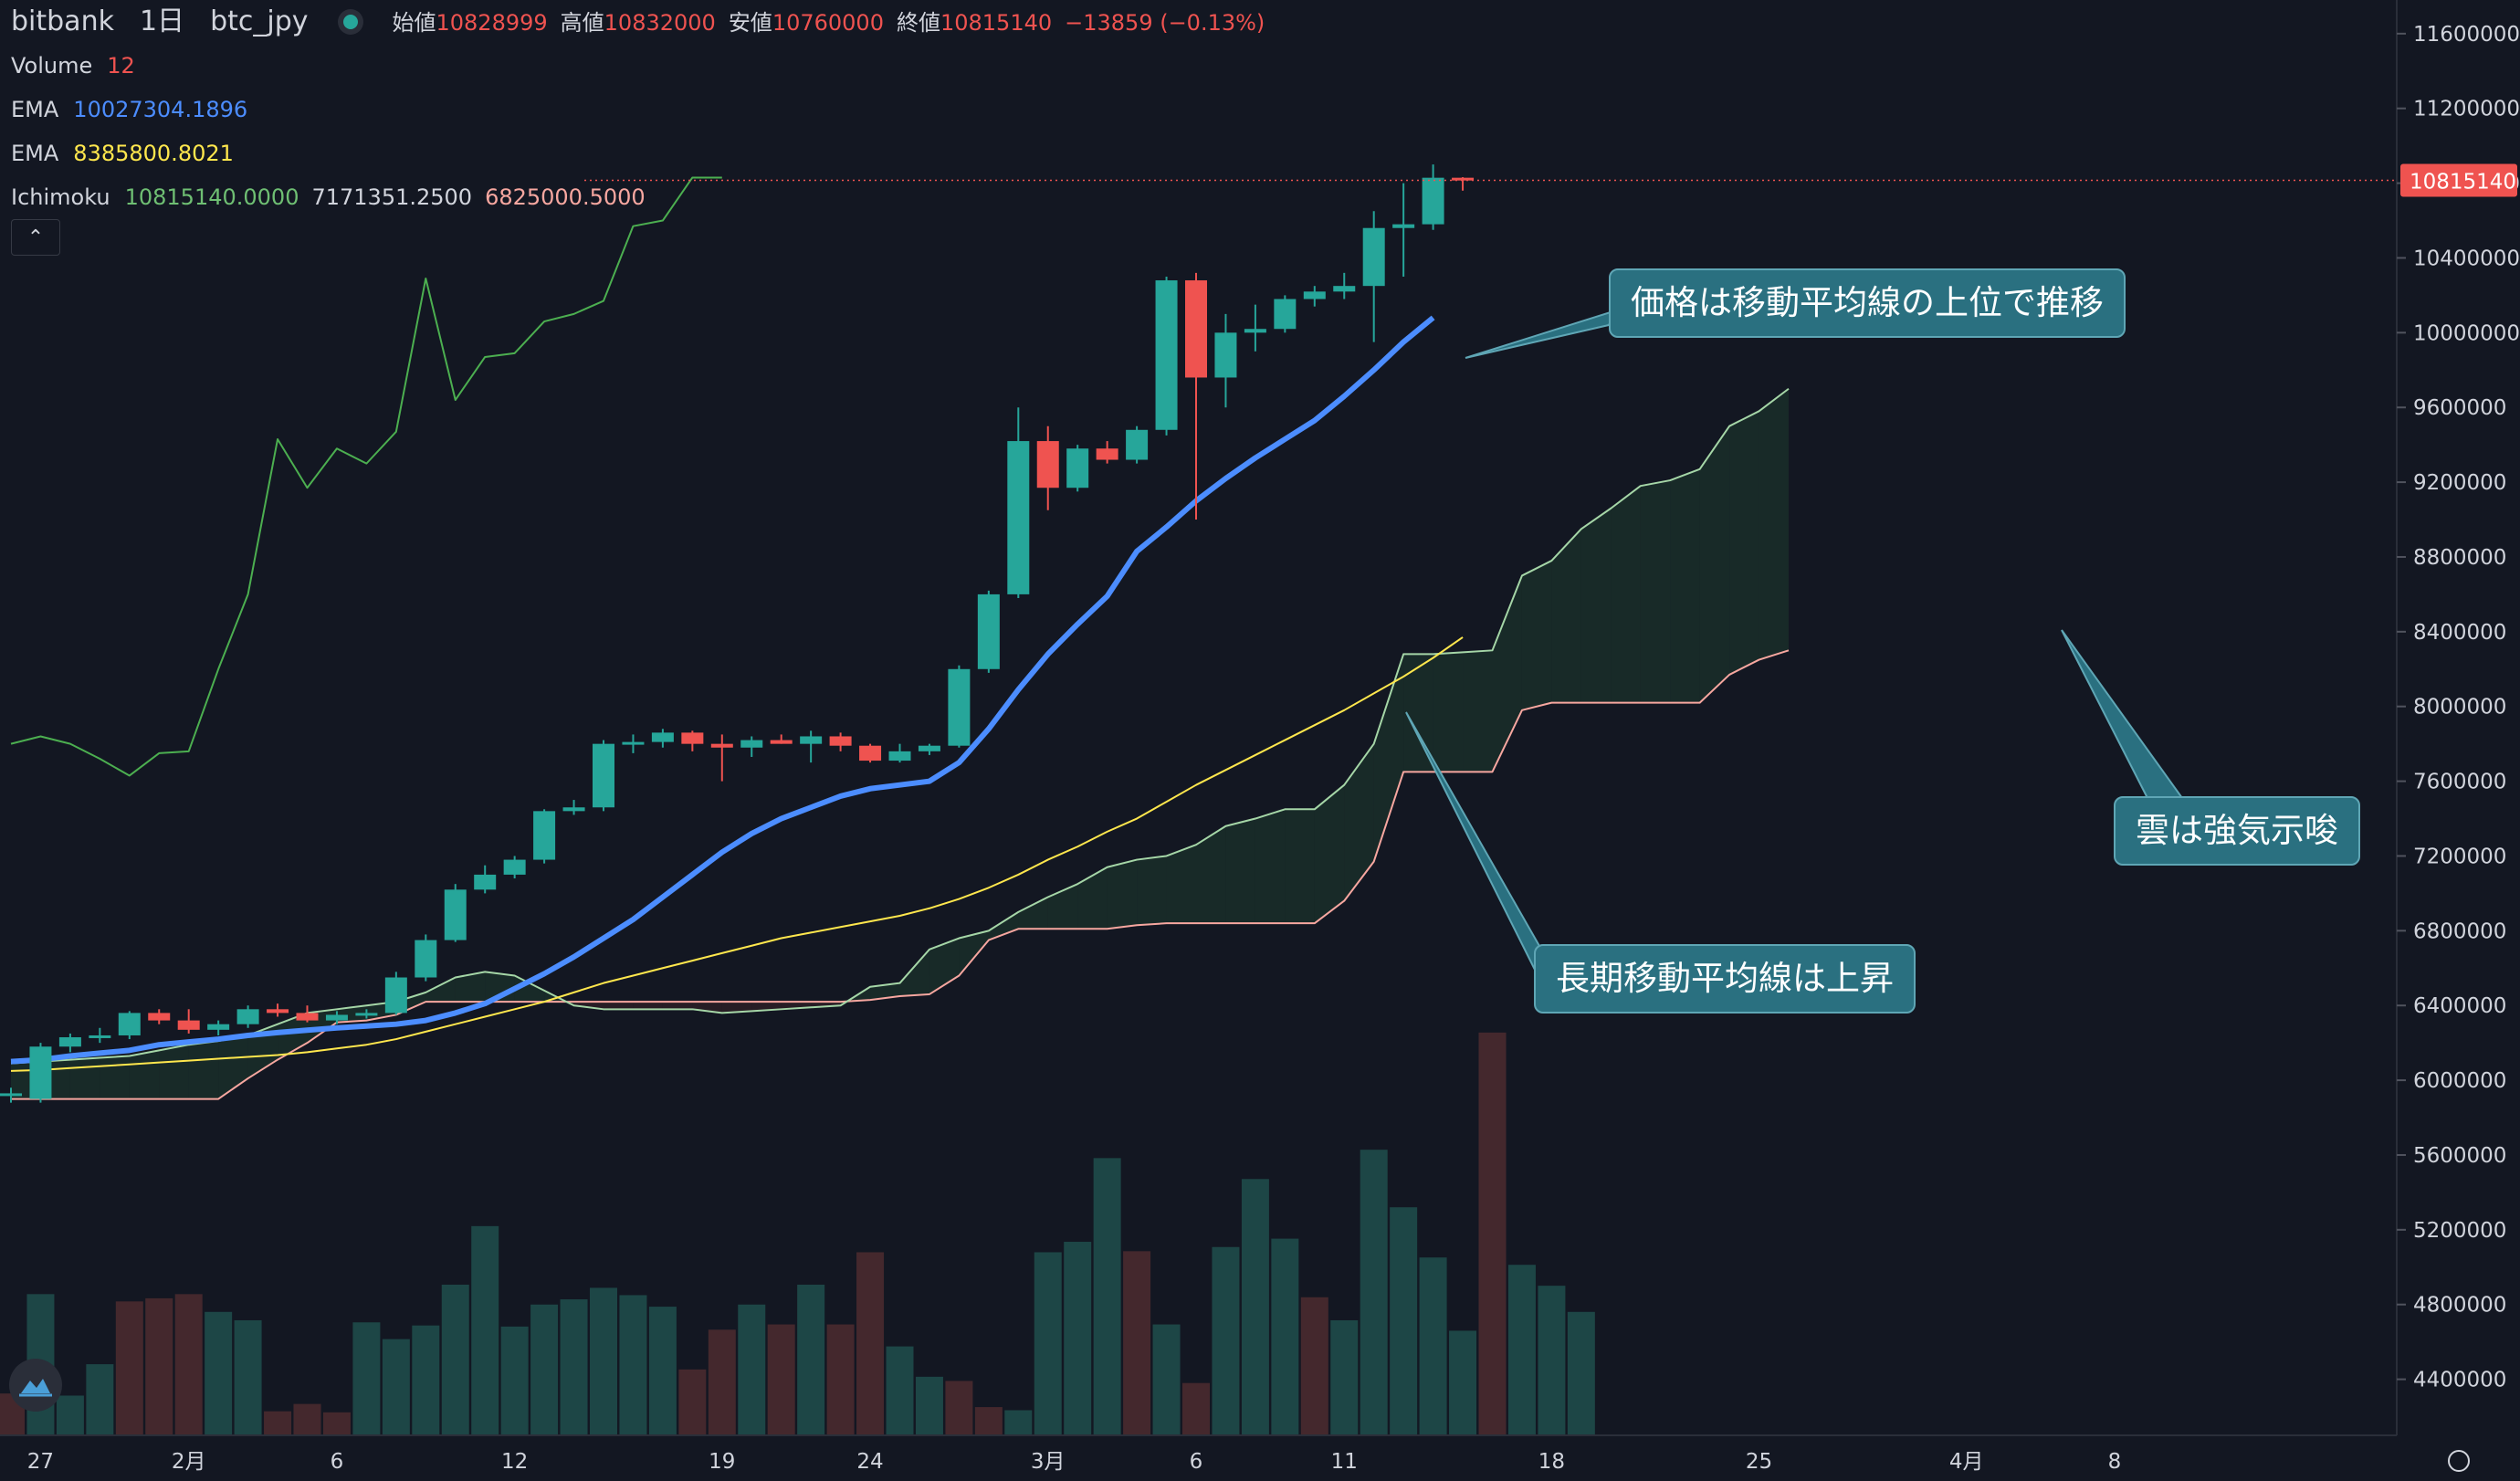 This screenshot has height=1481, width=2520. What do you see at coordinates (63, 21) in the screenshot?
I see `symbol-exchange: bitbank` at bounding box center [63, 21].